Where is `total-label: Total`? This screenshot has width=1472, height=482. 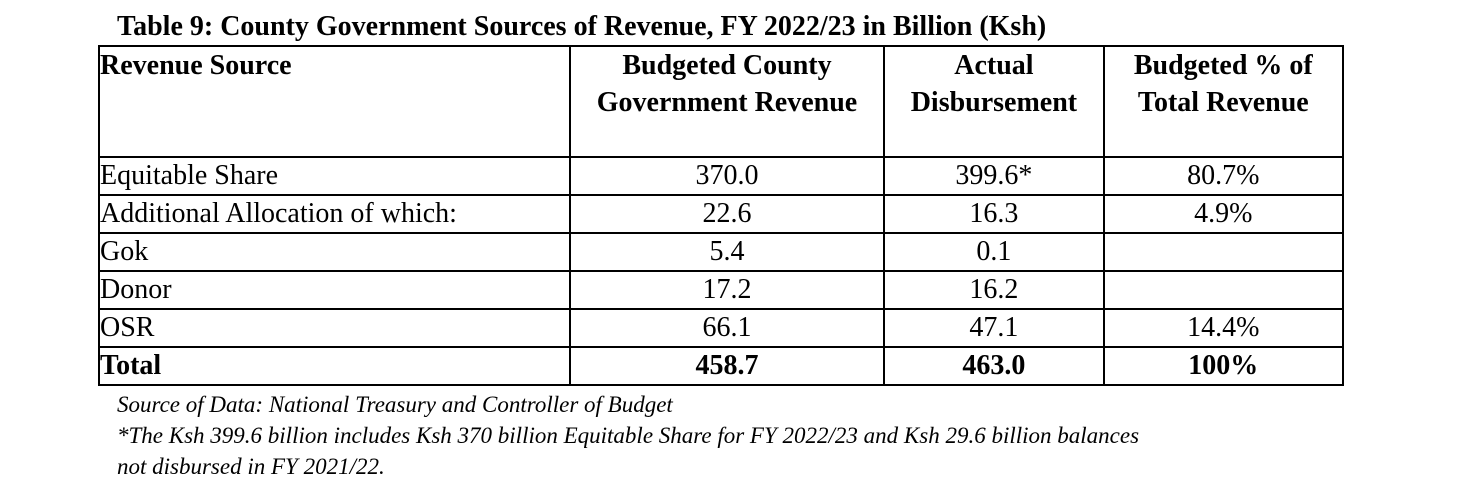
total-label: Total is located at coordinates (334, 366).